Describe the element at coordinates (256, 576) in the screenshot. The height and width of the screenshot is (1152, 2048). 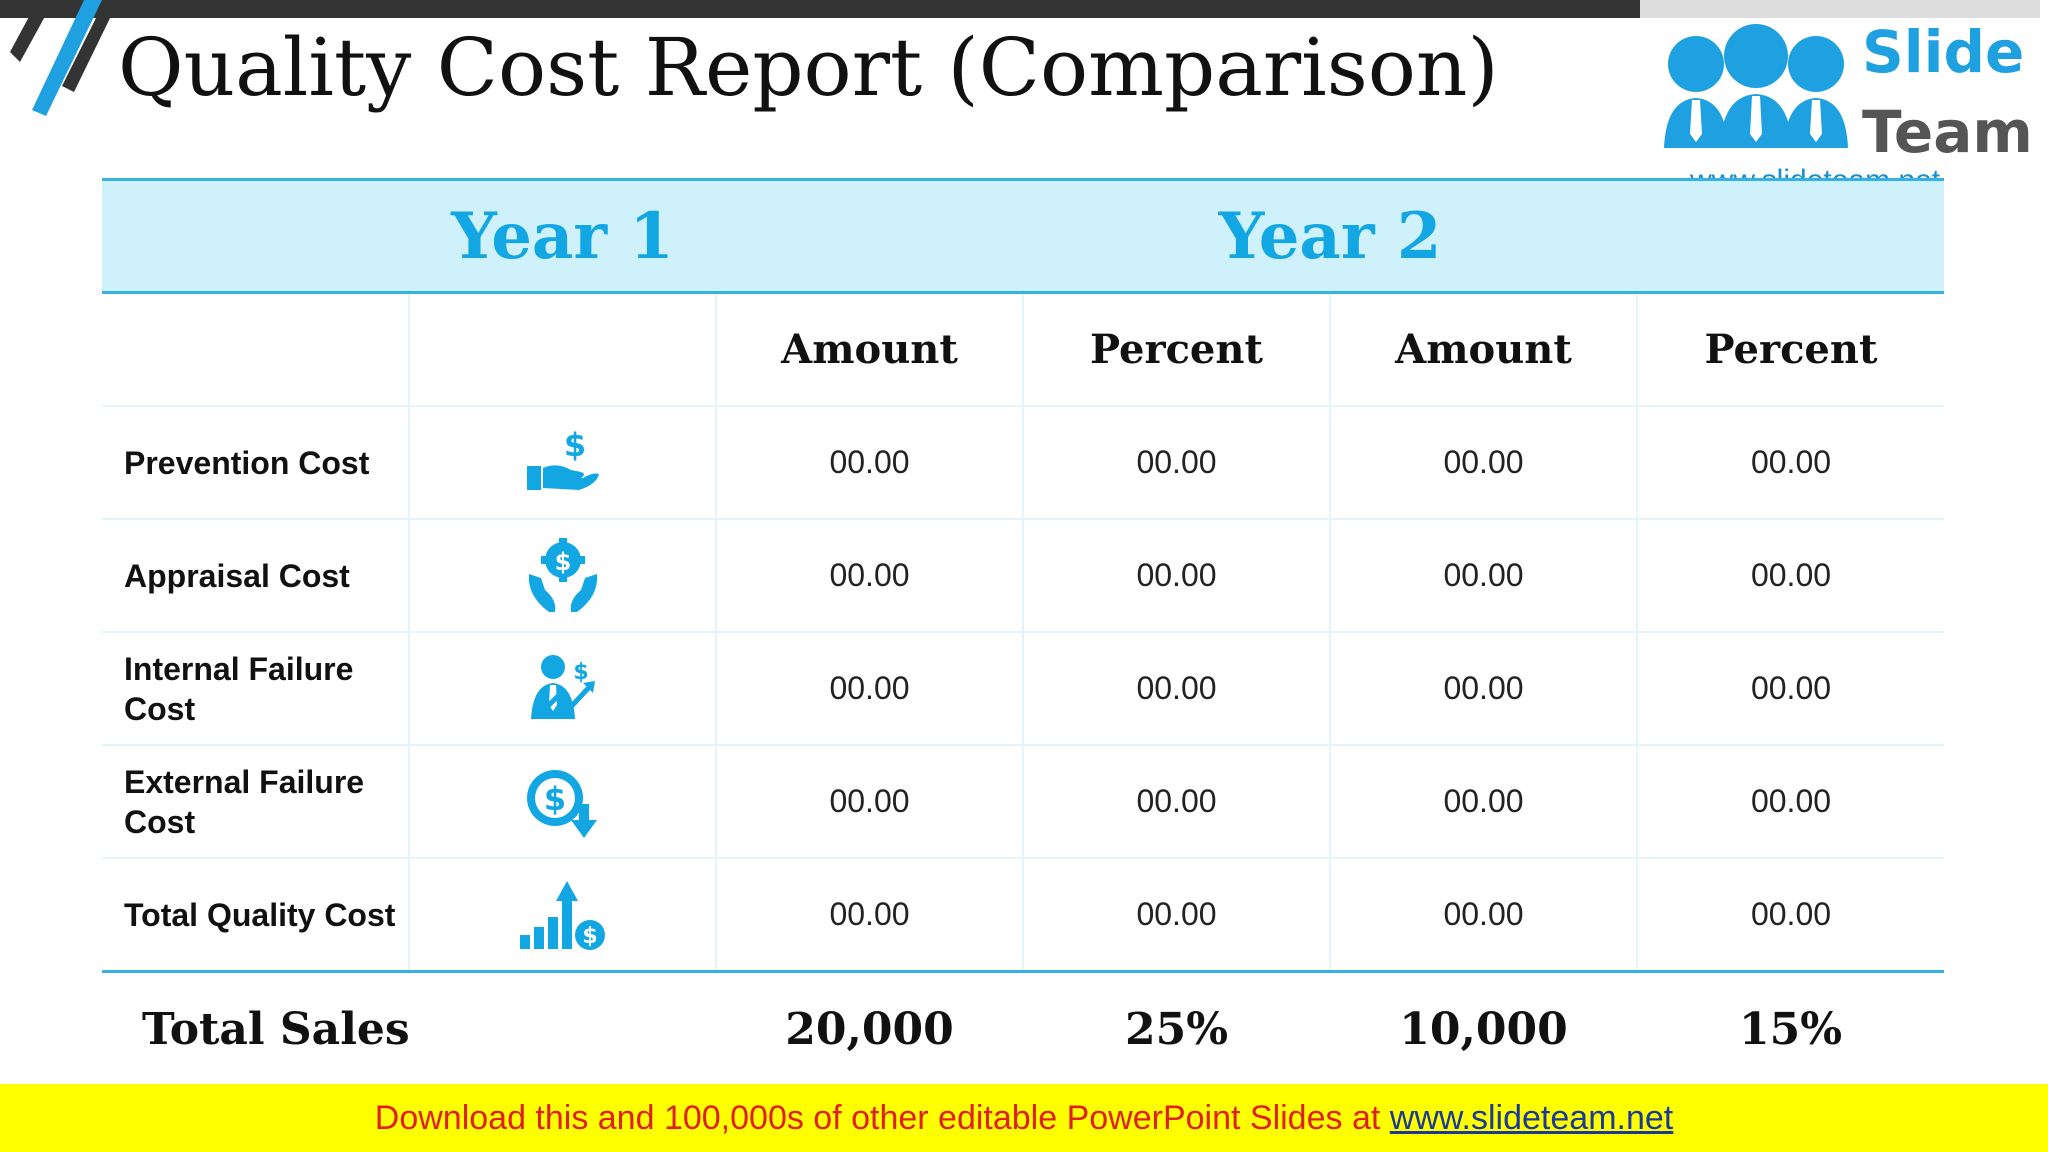
I see `row-label: Appraisal Cost` at that location.